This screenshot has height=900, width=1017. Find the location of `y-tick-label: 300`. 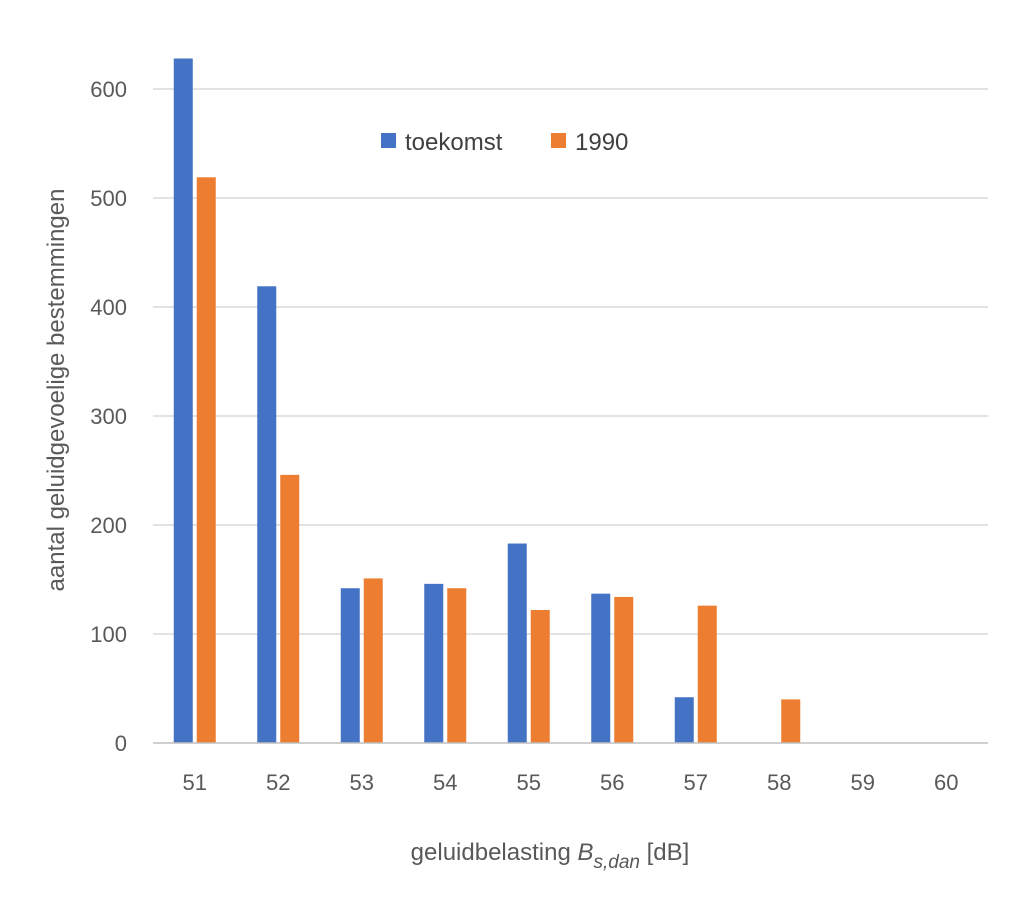

y-tick-label: 300 is located at coordinates (108, 416).